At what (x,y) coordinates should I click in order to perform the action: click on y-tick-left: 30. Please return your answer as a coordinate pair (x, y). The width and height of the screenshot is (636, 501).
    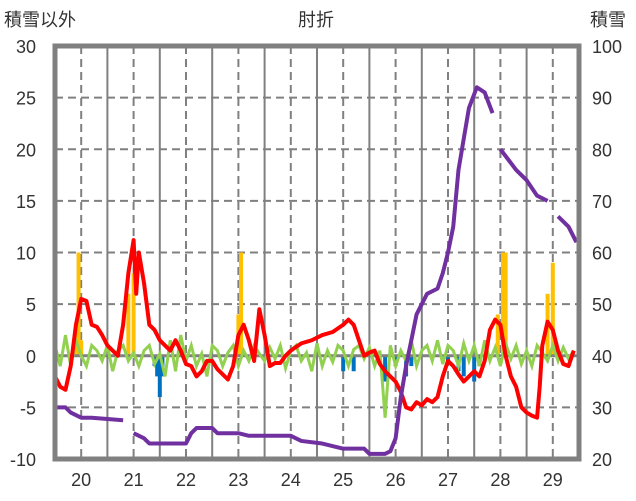
    Looking at the image, I should click on (26, 47).